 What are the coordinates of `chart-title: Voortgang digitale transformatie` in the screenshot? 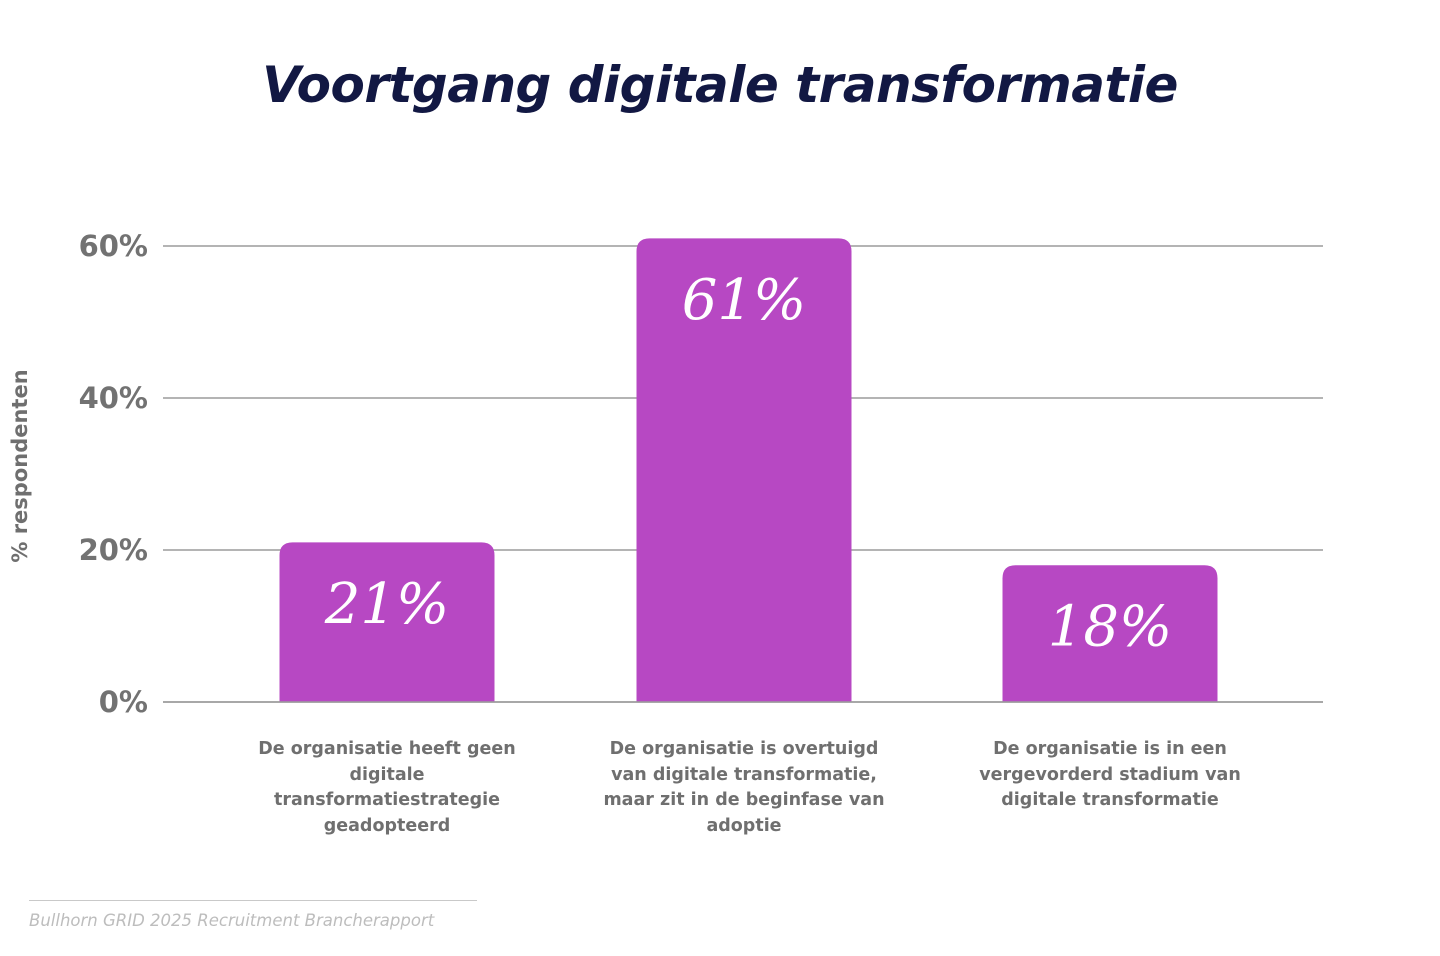 It's located at (720, 85).